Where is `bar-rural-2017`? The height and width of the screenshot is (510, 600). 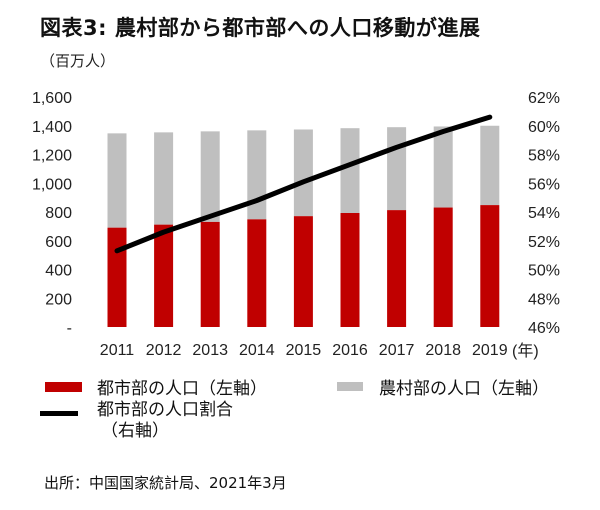
bar-rural-2017 is located at coordinates (397, 169).